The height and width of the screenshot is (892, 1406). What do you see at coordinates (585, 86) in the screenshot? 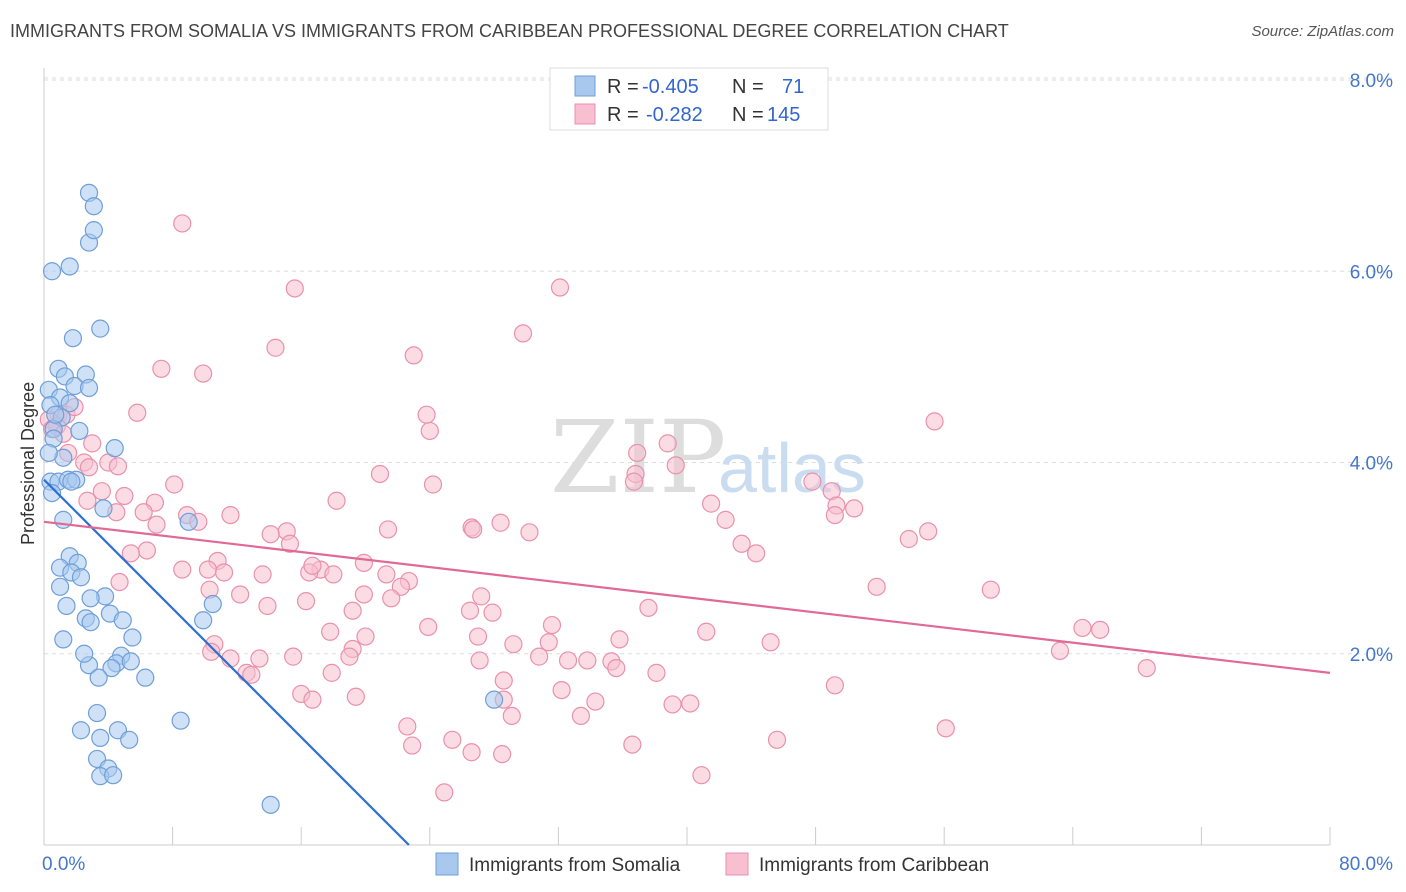
I see `legend-swatch-somalia` at bounding box center [585, 86].